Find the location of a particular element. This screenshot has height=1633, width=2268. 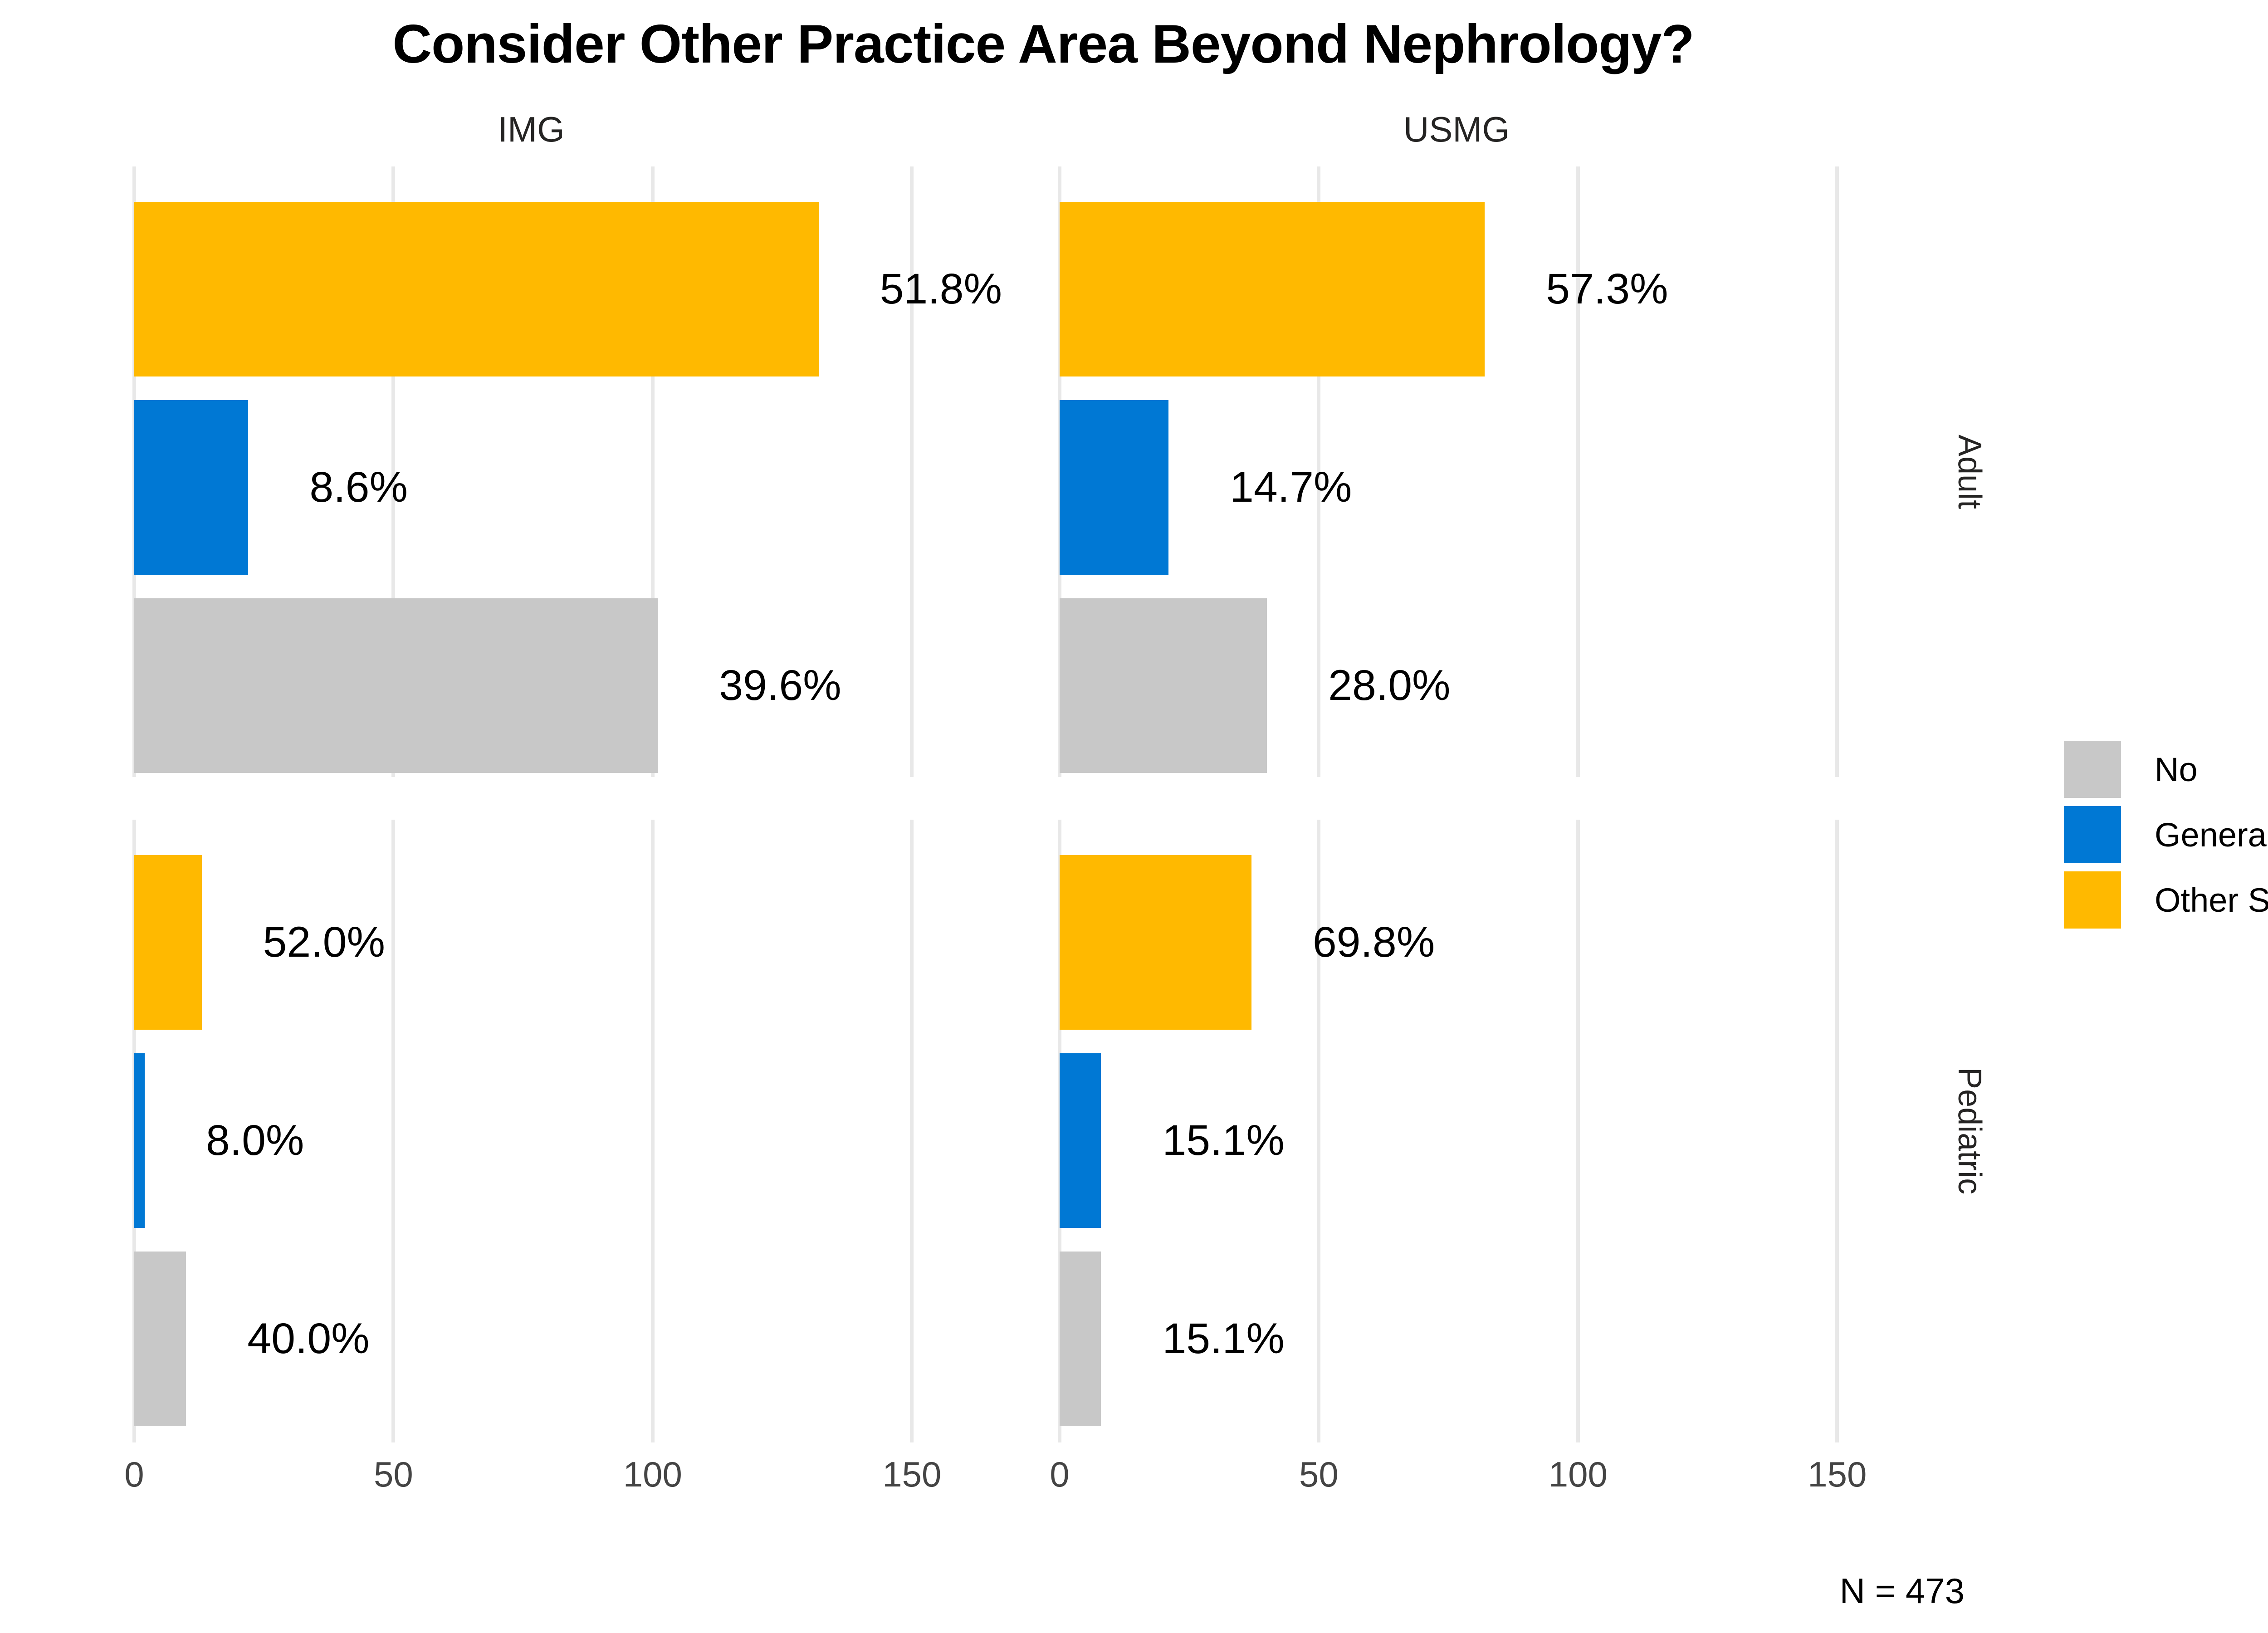

legend-item-other-specialty: Other Specialty is located at coordinates (2166, 900).